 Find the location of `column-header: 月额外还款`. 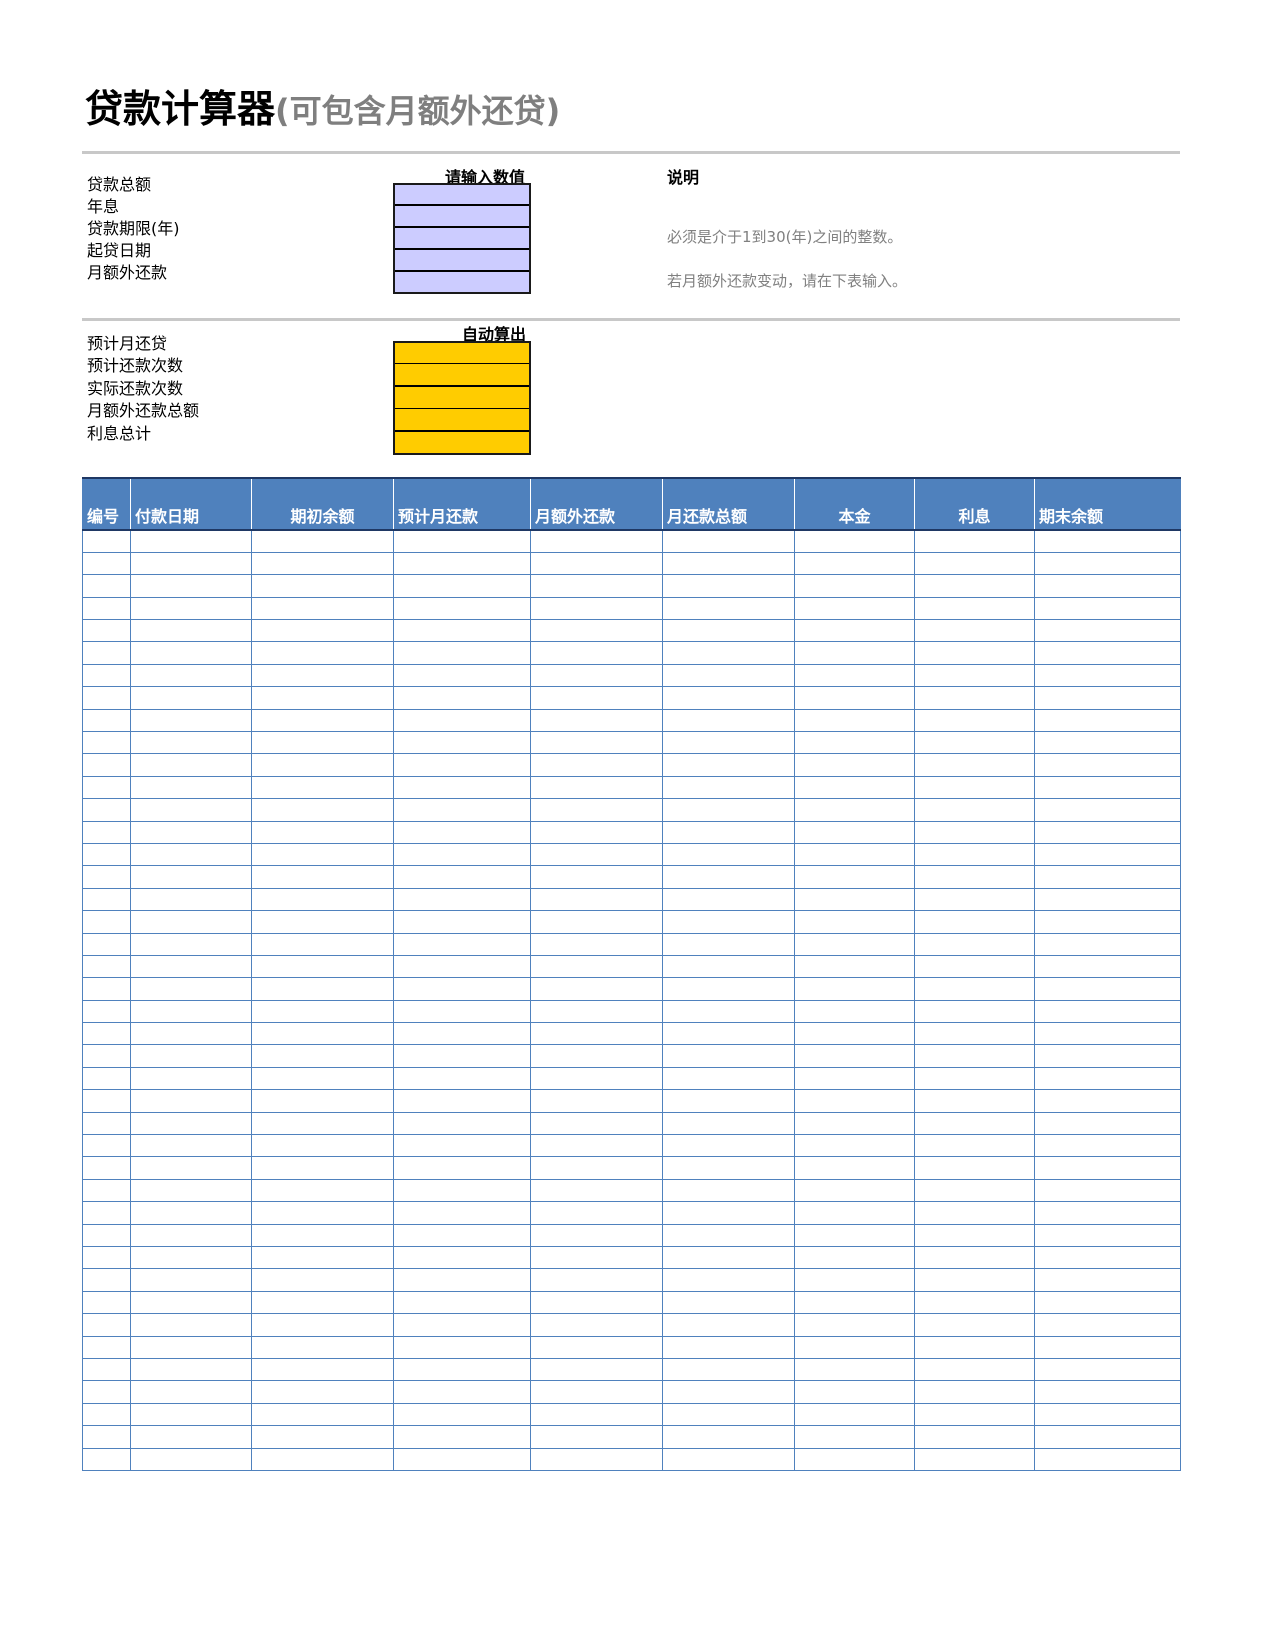

column-header: 月额外还款 is located at coordinates (596, 504).